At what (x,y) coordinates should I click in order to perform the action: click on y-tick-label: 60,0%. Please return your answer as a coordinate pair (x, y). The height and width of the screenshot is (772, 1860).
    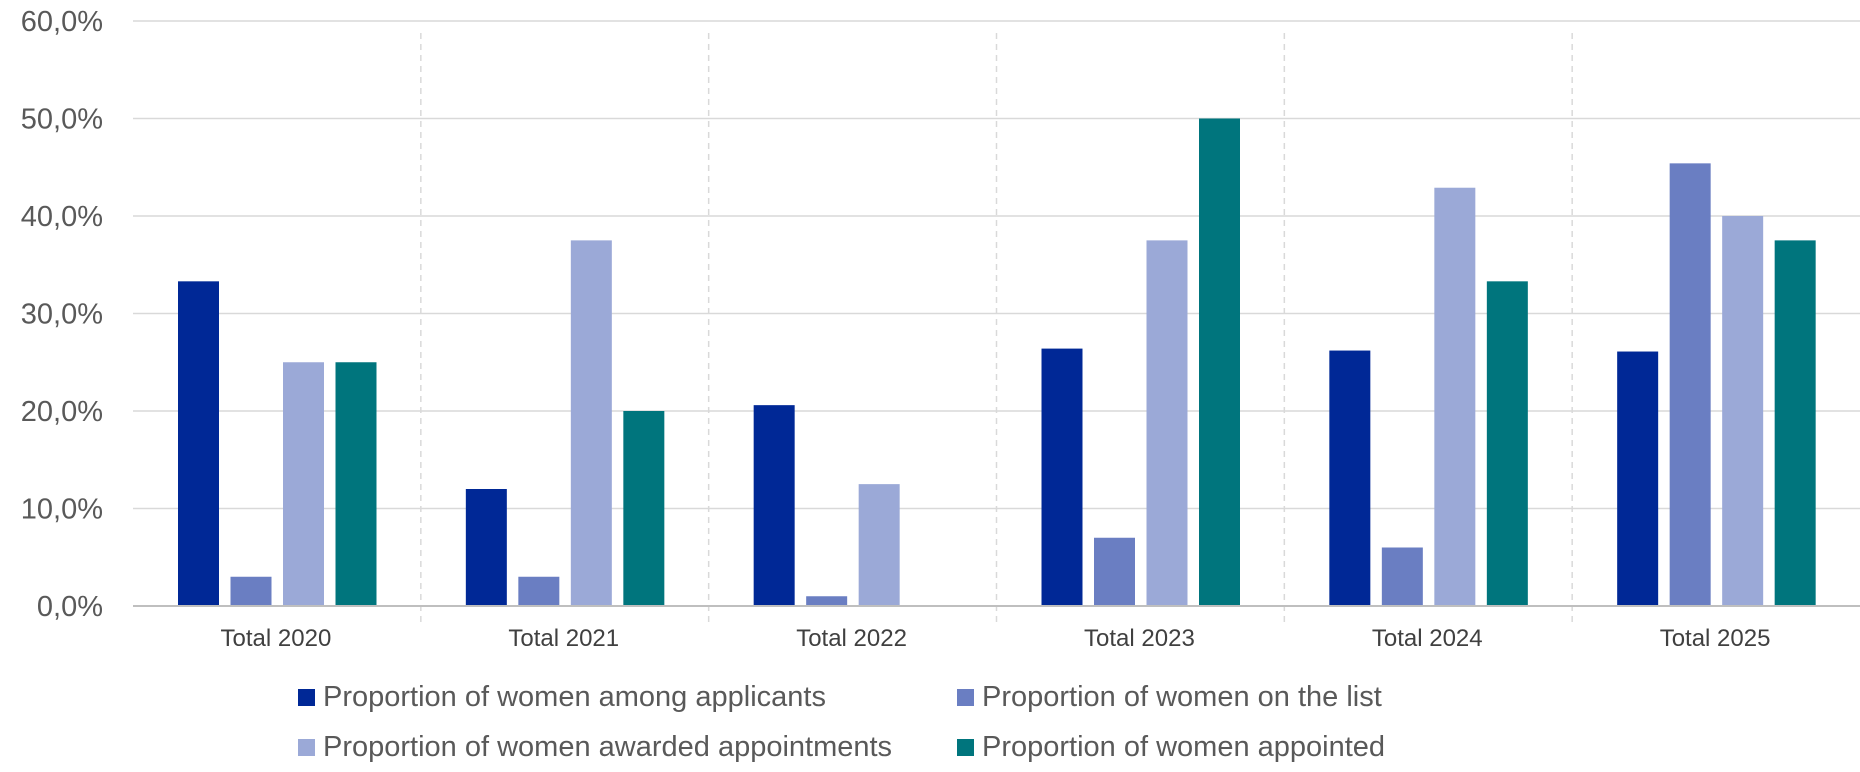
    Looking at the image, I should click on (62, 22).